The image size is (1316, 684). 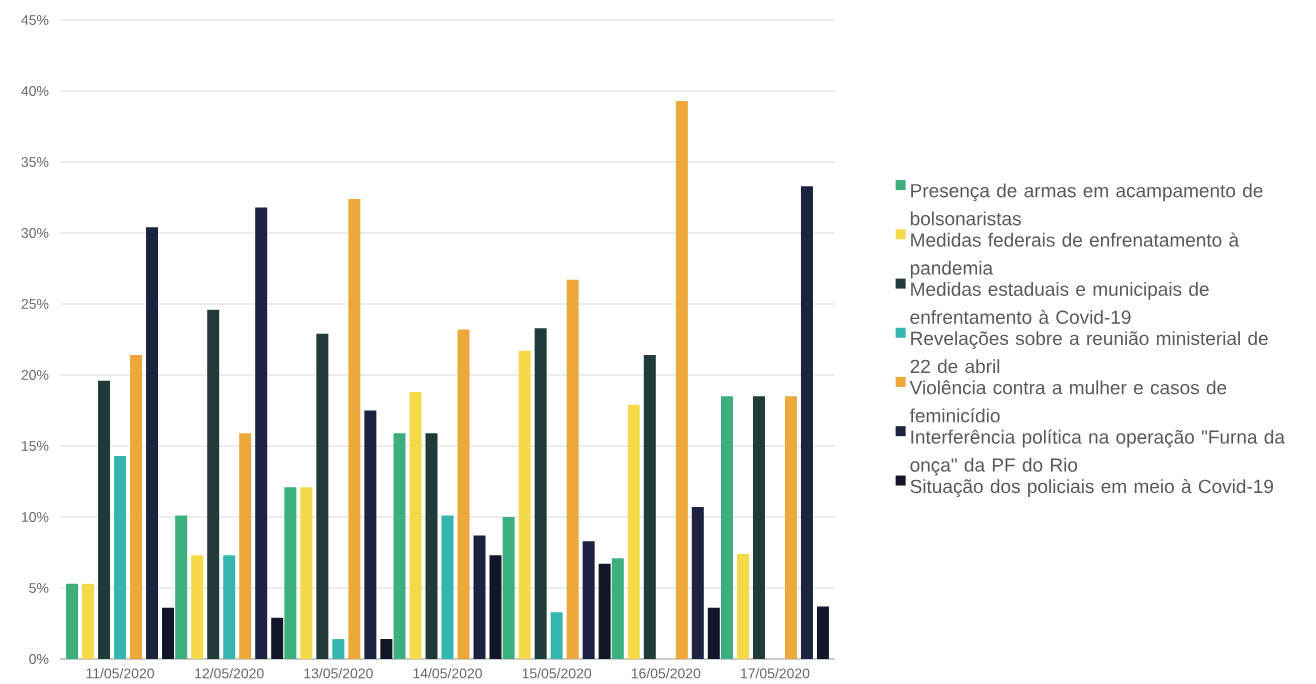 I want to click on legend-label: Presença de armas em acampamento de bolsonaristas, so click(x=1086, y=204).